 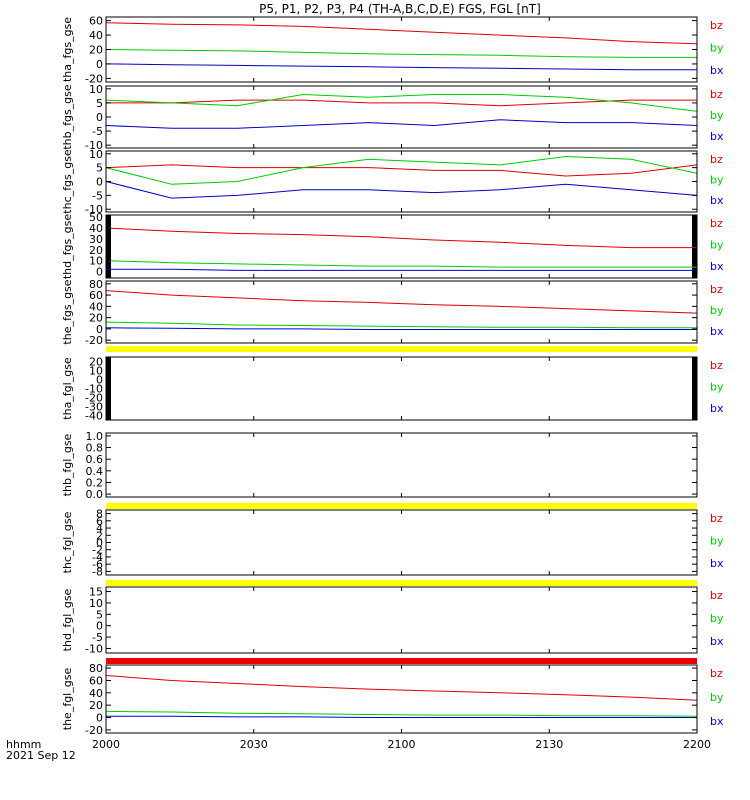 What do you see at coordinates (95, 482) in the screenshot?
I see `y-tick-label: 0.2` at bounding box center [95, 482].